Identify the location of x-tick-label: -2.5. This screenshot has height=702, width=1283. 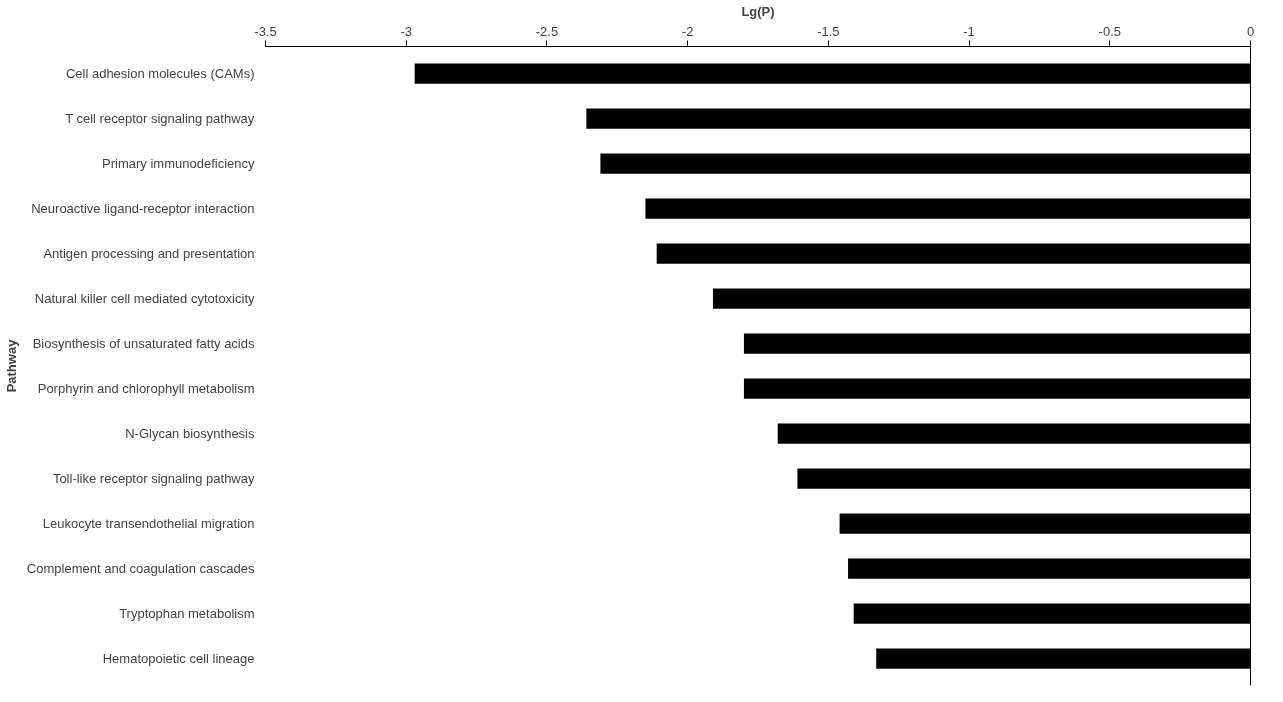
(547, 31).